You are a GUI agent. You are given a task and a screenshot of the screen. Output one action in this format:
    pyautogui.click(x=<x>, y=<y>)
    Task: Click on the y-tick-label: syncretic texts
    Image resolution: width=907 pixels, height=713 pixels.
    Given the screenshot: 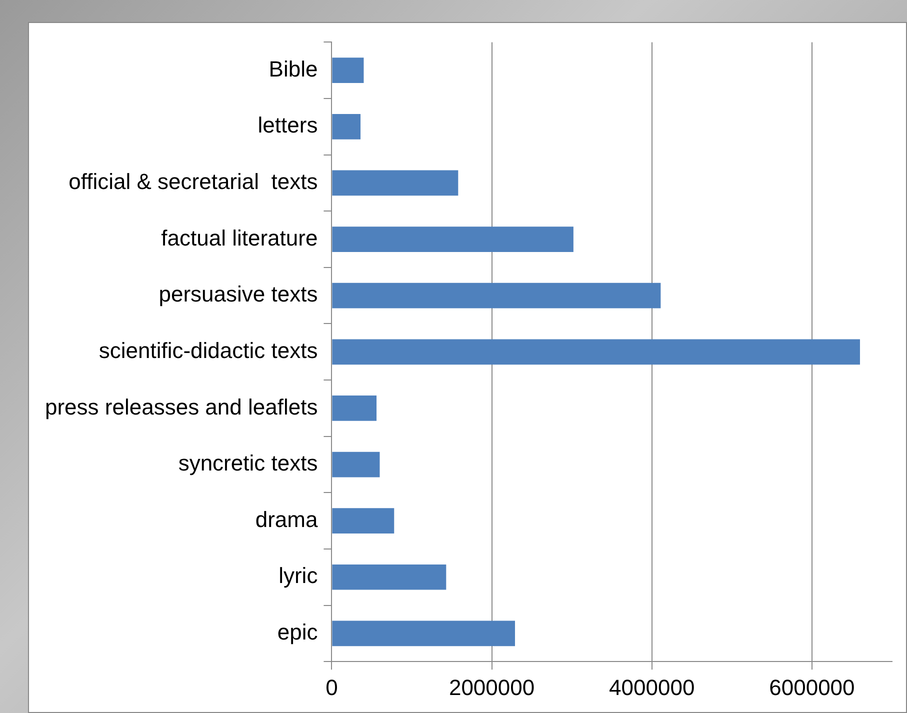 What is the action you would take?
    pyautogui.click(x=248, y=463)
    